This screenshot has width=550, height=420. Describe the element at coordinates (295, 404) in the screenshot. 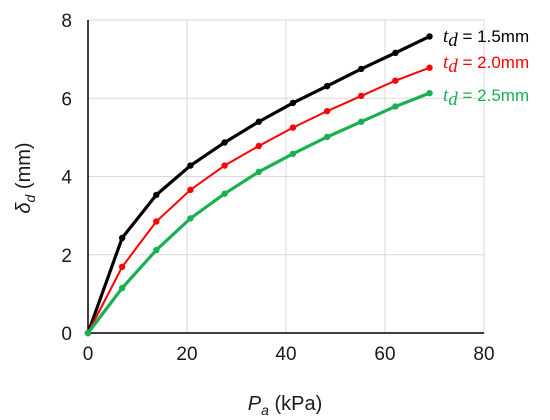

I see `x-axis-title-unit: (kPa)` at that location.